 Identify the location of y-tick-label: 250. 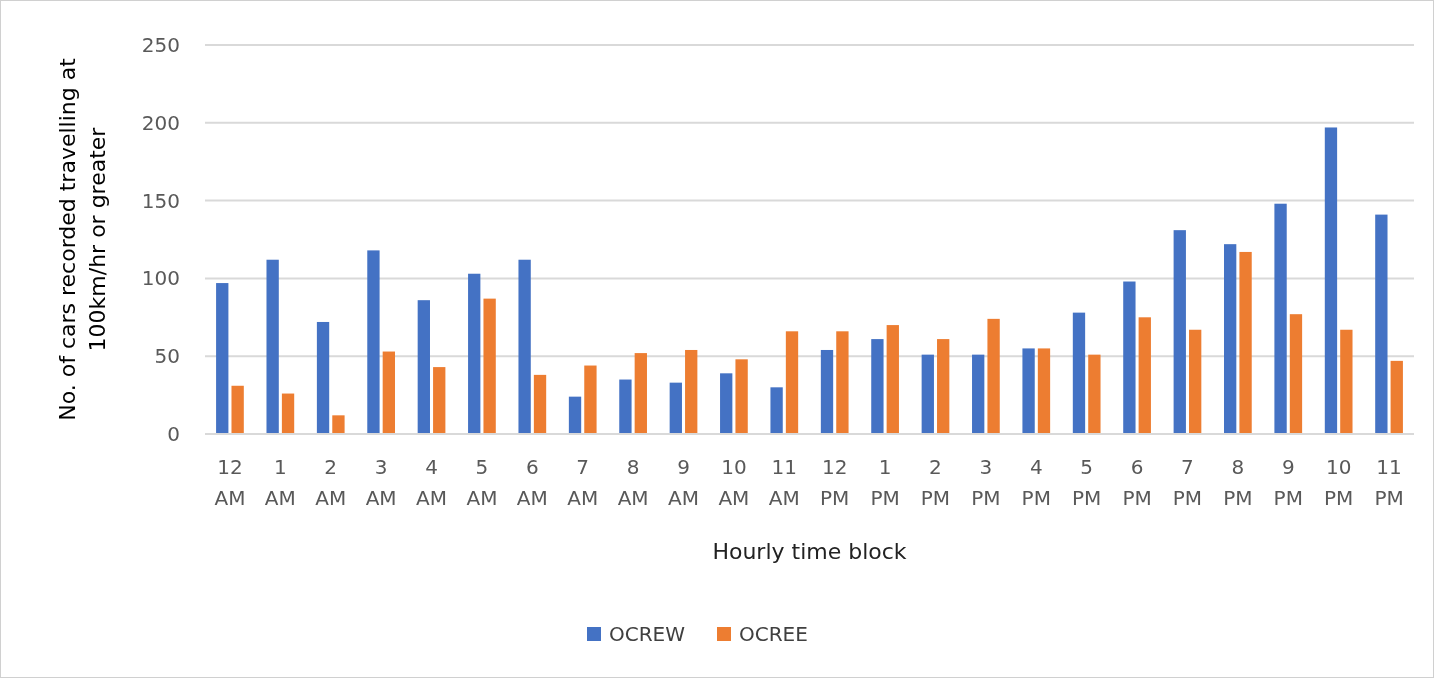
(160, 45).